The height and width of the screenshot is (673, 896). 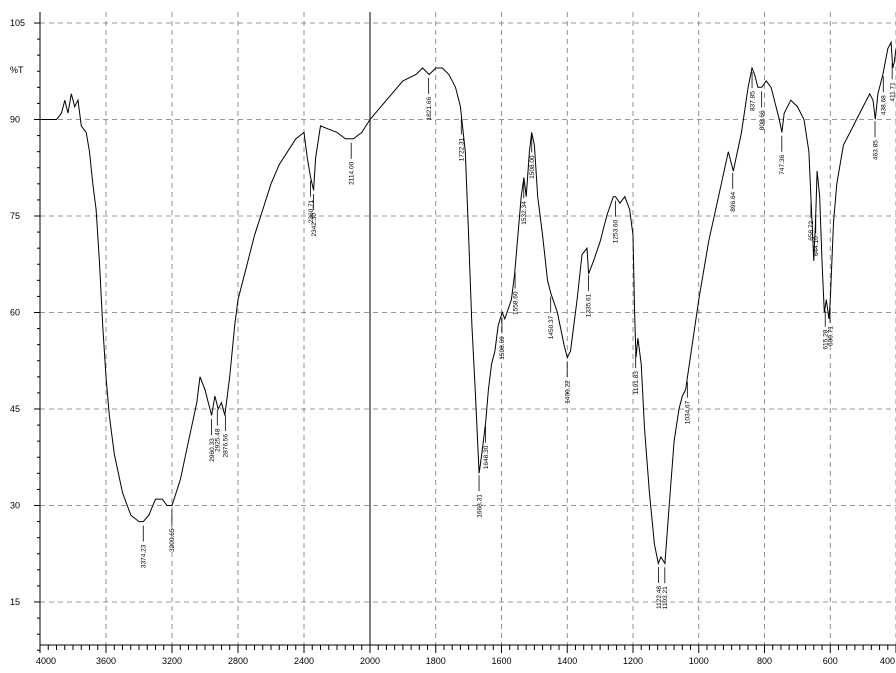 What do you see at coordinates (633, 661) in the screenshot?
I see `x-tick-label-9: 1200` at bounding box center [633, 661].